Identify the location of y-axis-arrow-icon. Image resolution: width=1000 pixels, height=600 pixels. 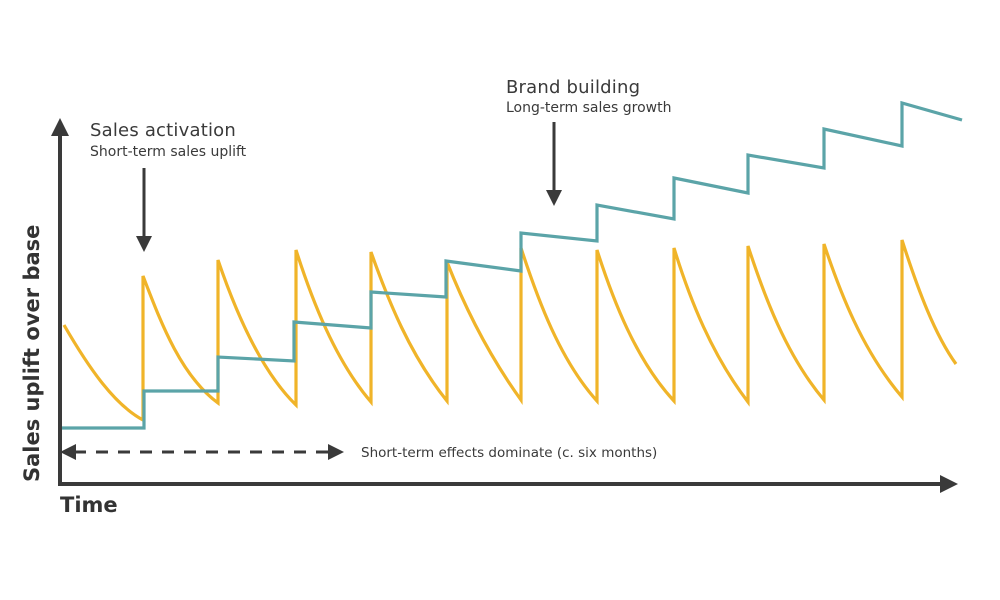
(60, 127).